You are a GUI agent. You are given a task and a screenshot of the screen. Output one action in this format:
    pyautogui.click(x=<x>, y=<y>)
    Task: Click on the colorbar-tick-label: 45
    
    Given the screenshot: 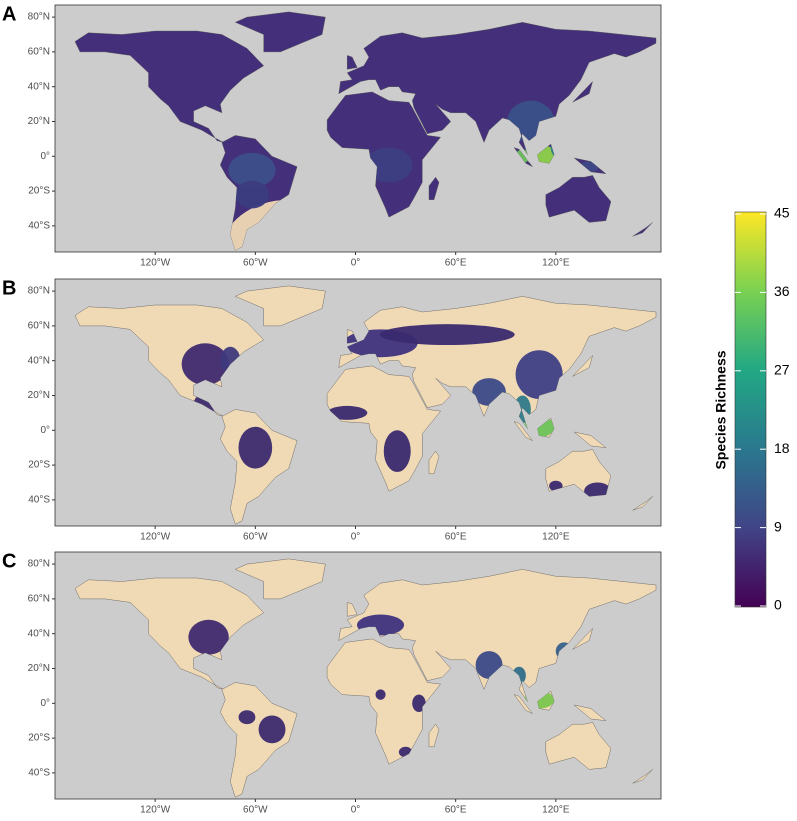 What is the action you would take?
    pyautogui.click(x=782, y=213)
    